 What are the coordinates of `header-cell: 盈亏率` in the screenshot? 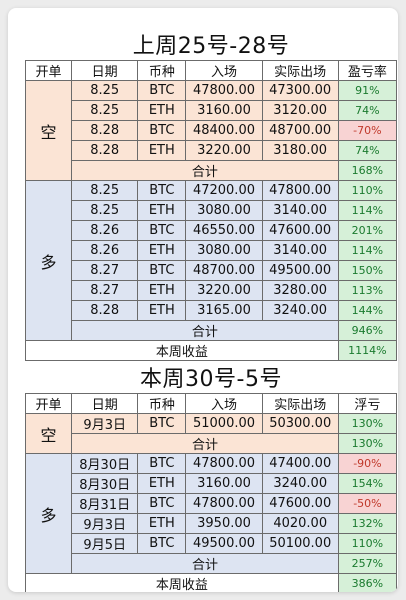 It's located at (367, 70).